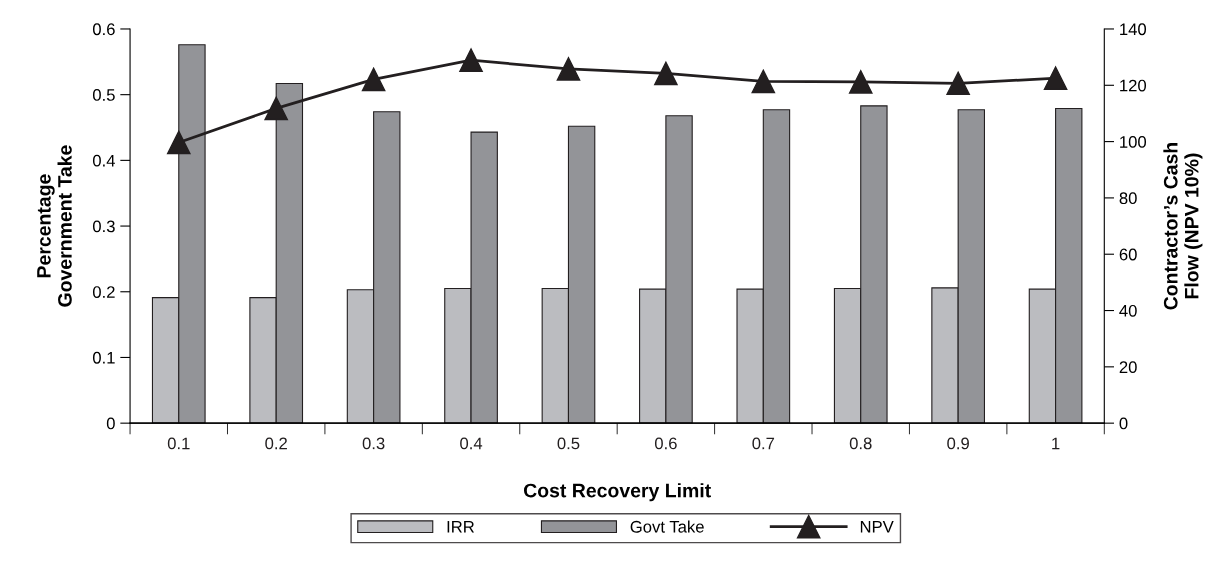 This screenshot has width=1227, height=568. Describe the element at coordinates (1133, 85) in the screenshot. I see `y2-tick-label: 120` at that location.